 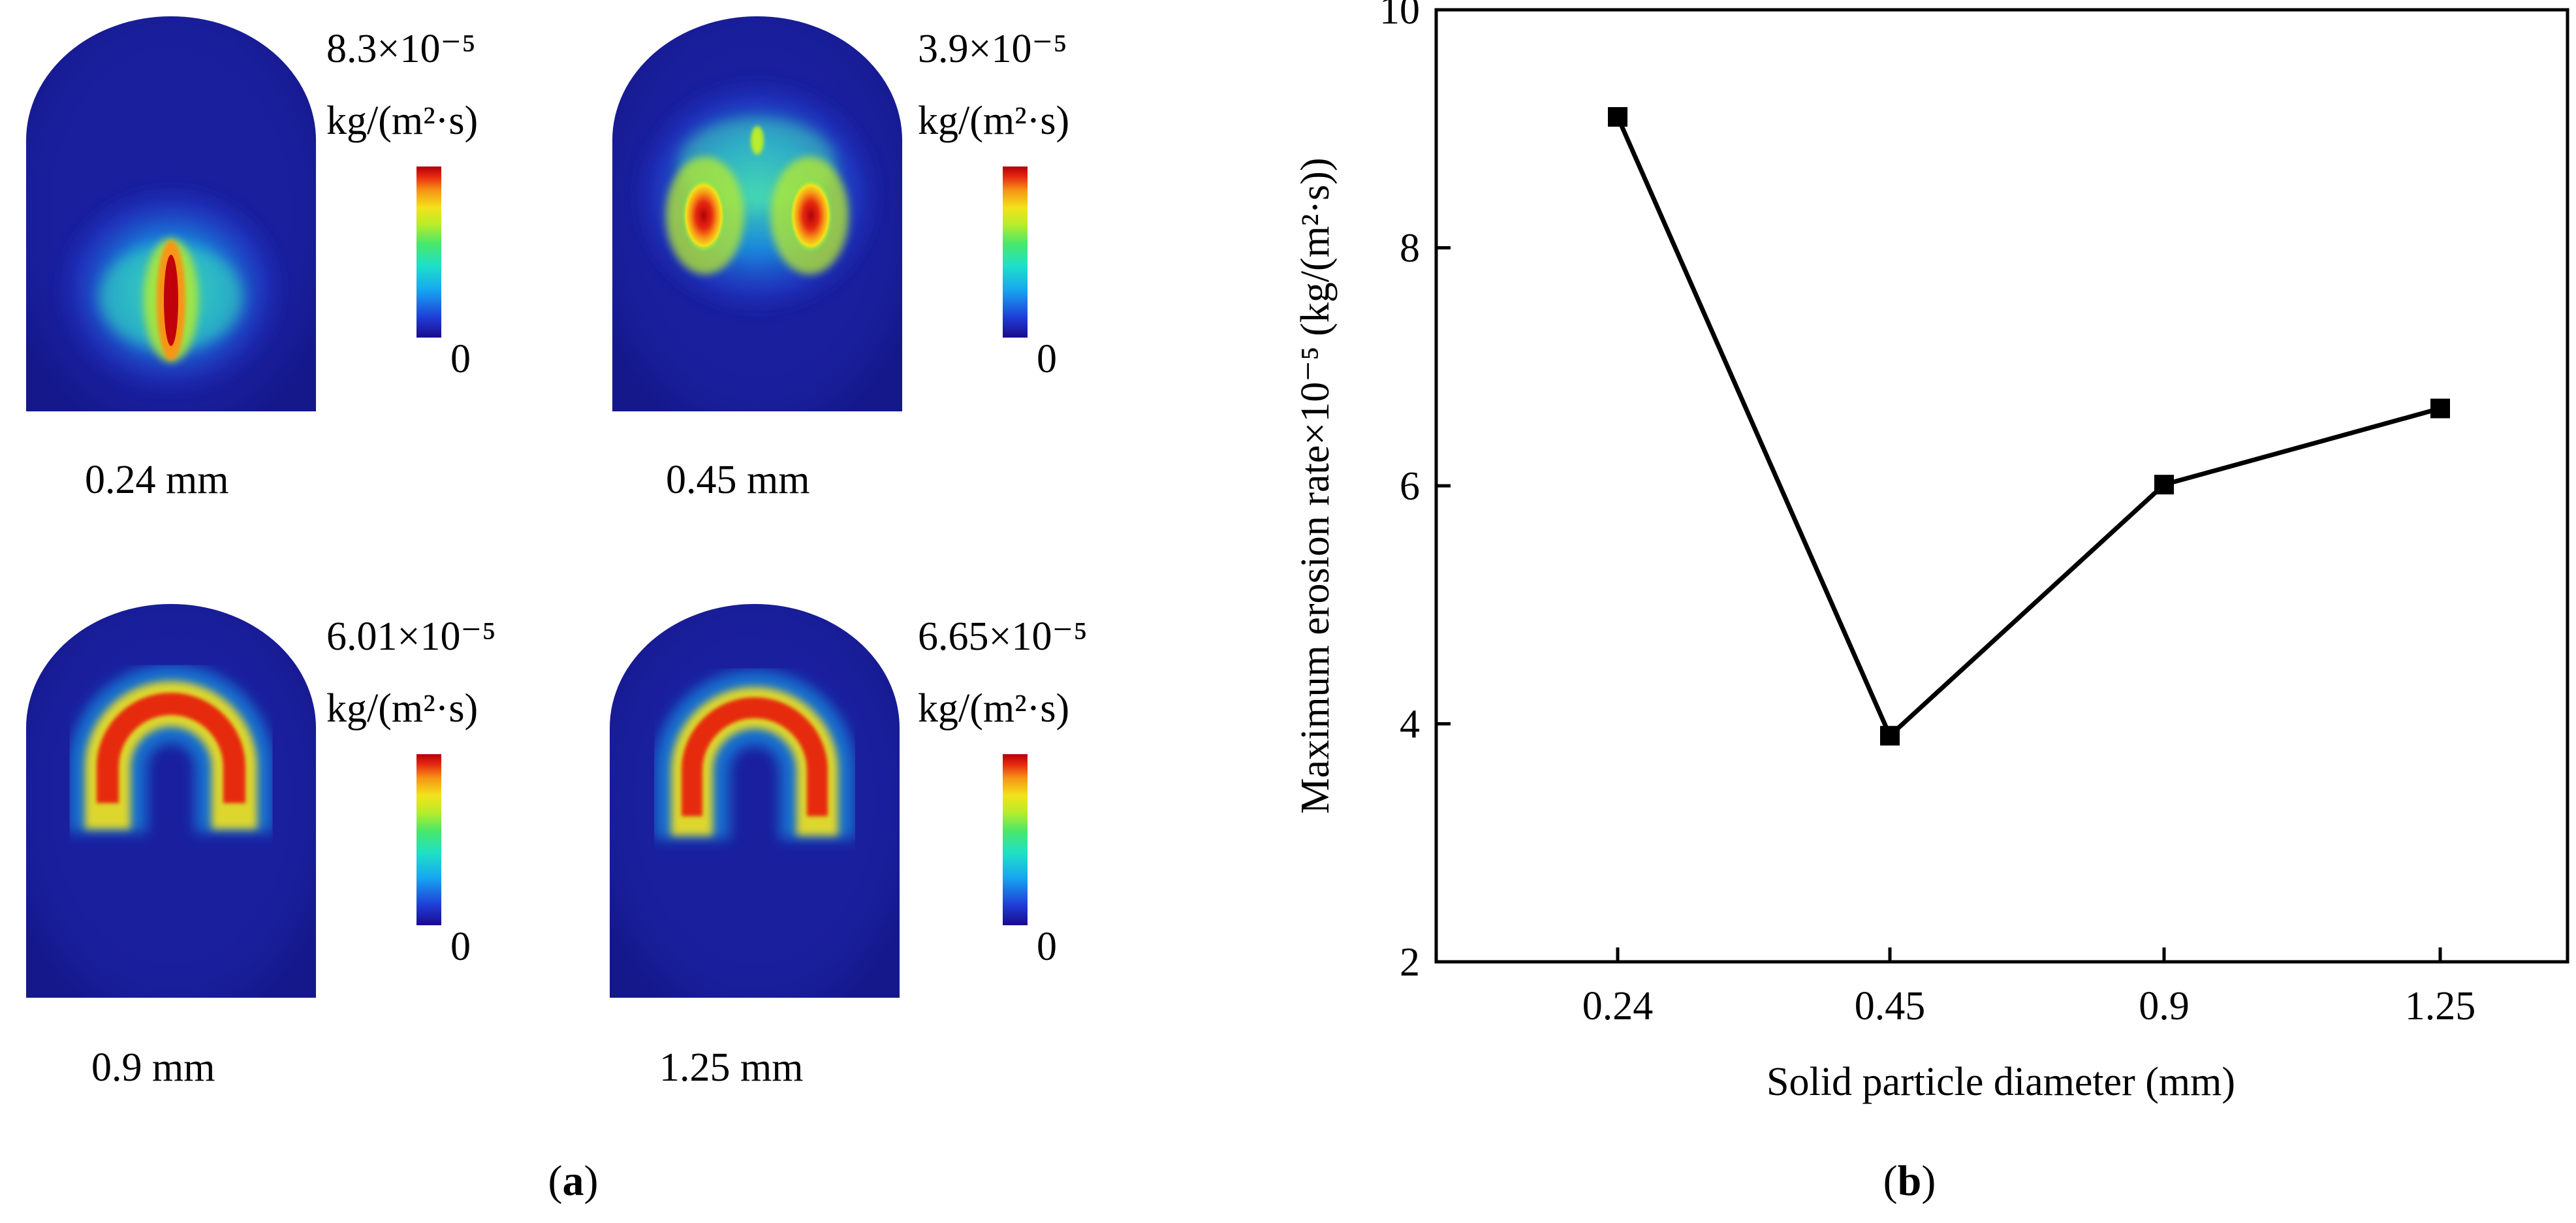 I want to click on colorbar-max-label: 6.65×10⁻⁵, so click(x=1003, y=636).